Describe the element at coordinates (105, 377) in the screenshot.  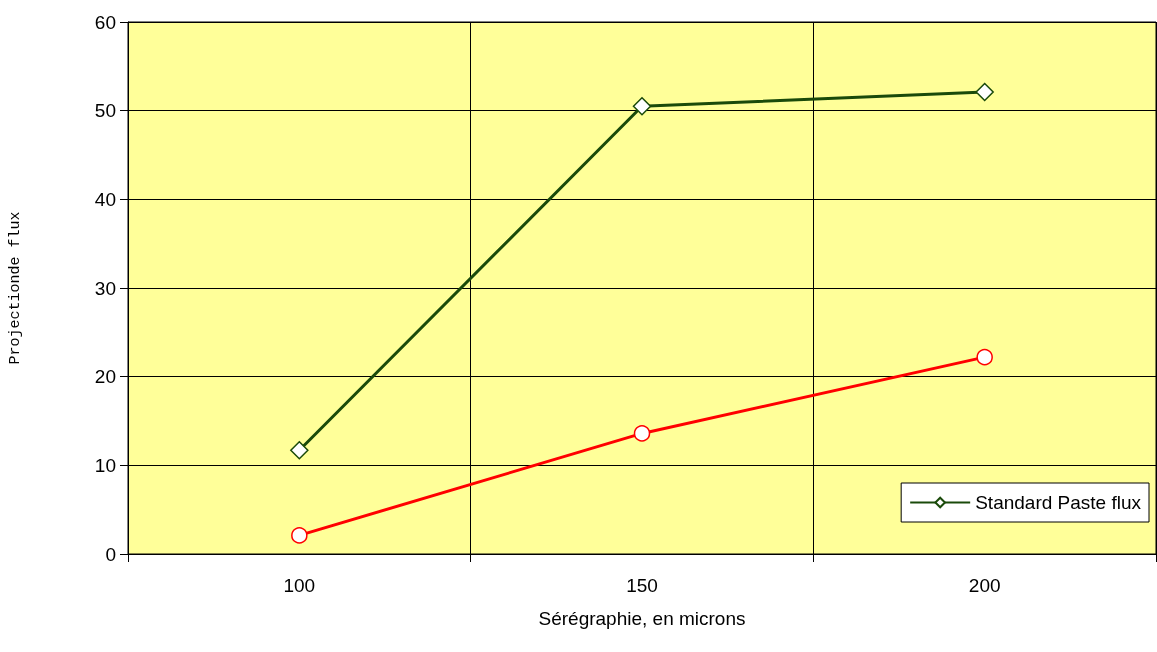
I see `y-tick-label: 20` at that location.